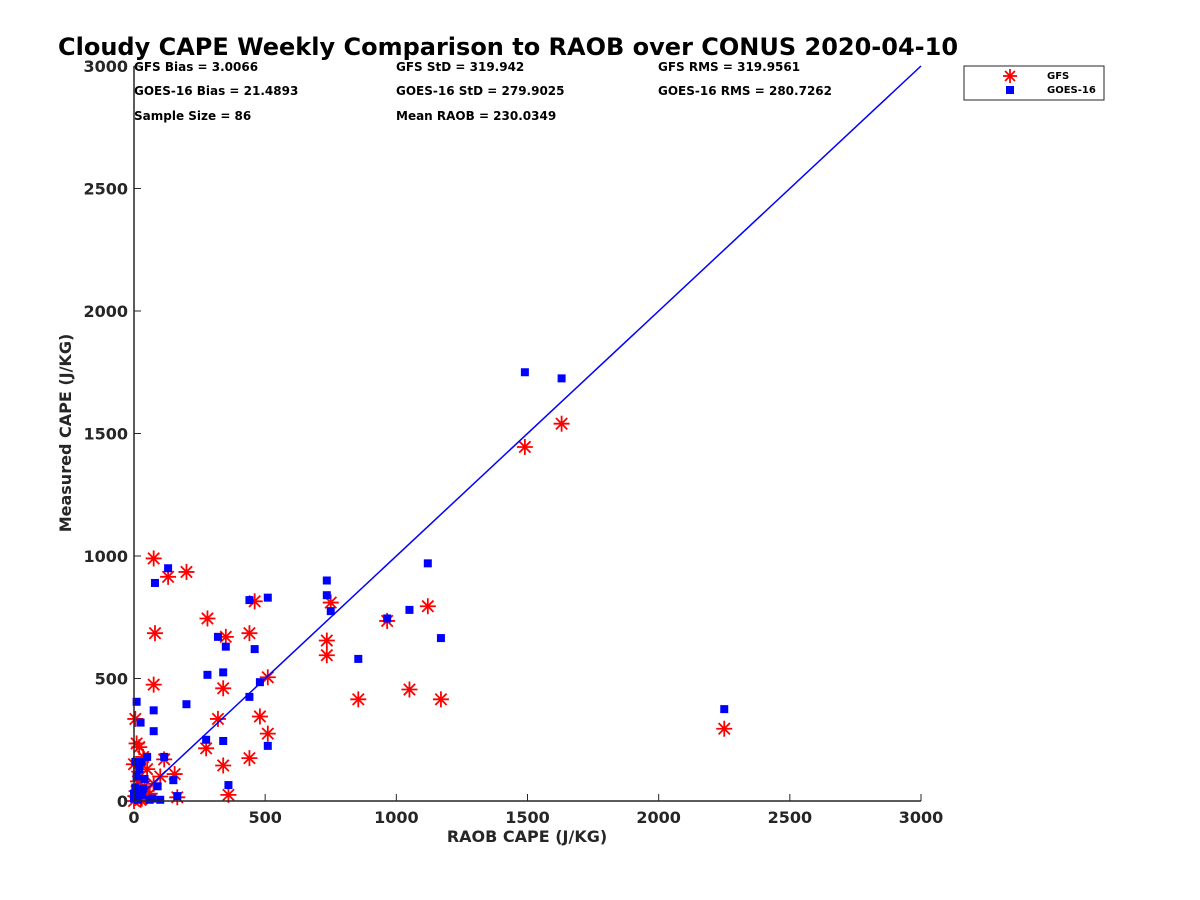 Image resolution: width=1200 pixels, height=900 pixels. What do you see at coordinates (527, 836) in the screenshot?
I see `x-axis-label: RAOB CAPE (J/KG)` at bounding box center [527, 836].